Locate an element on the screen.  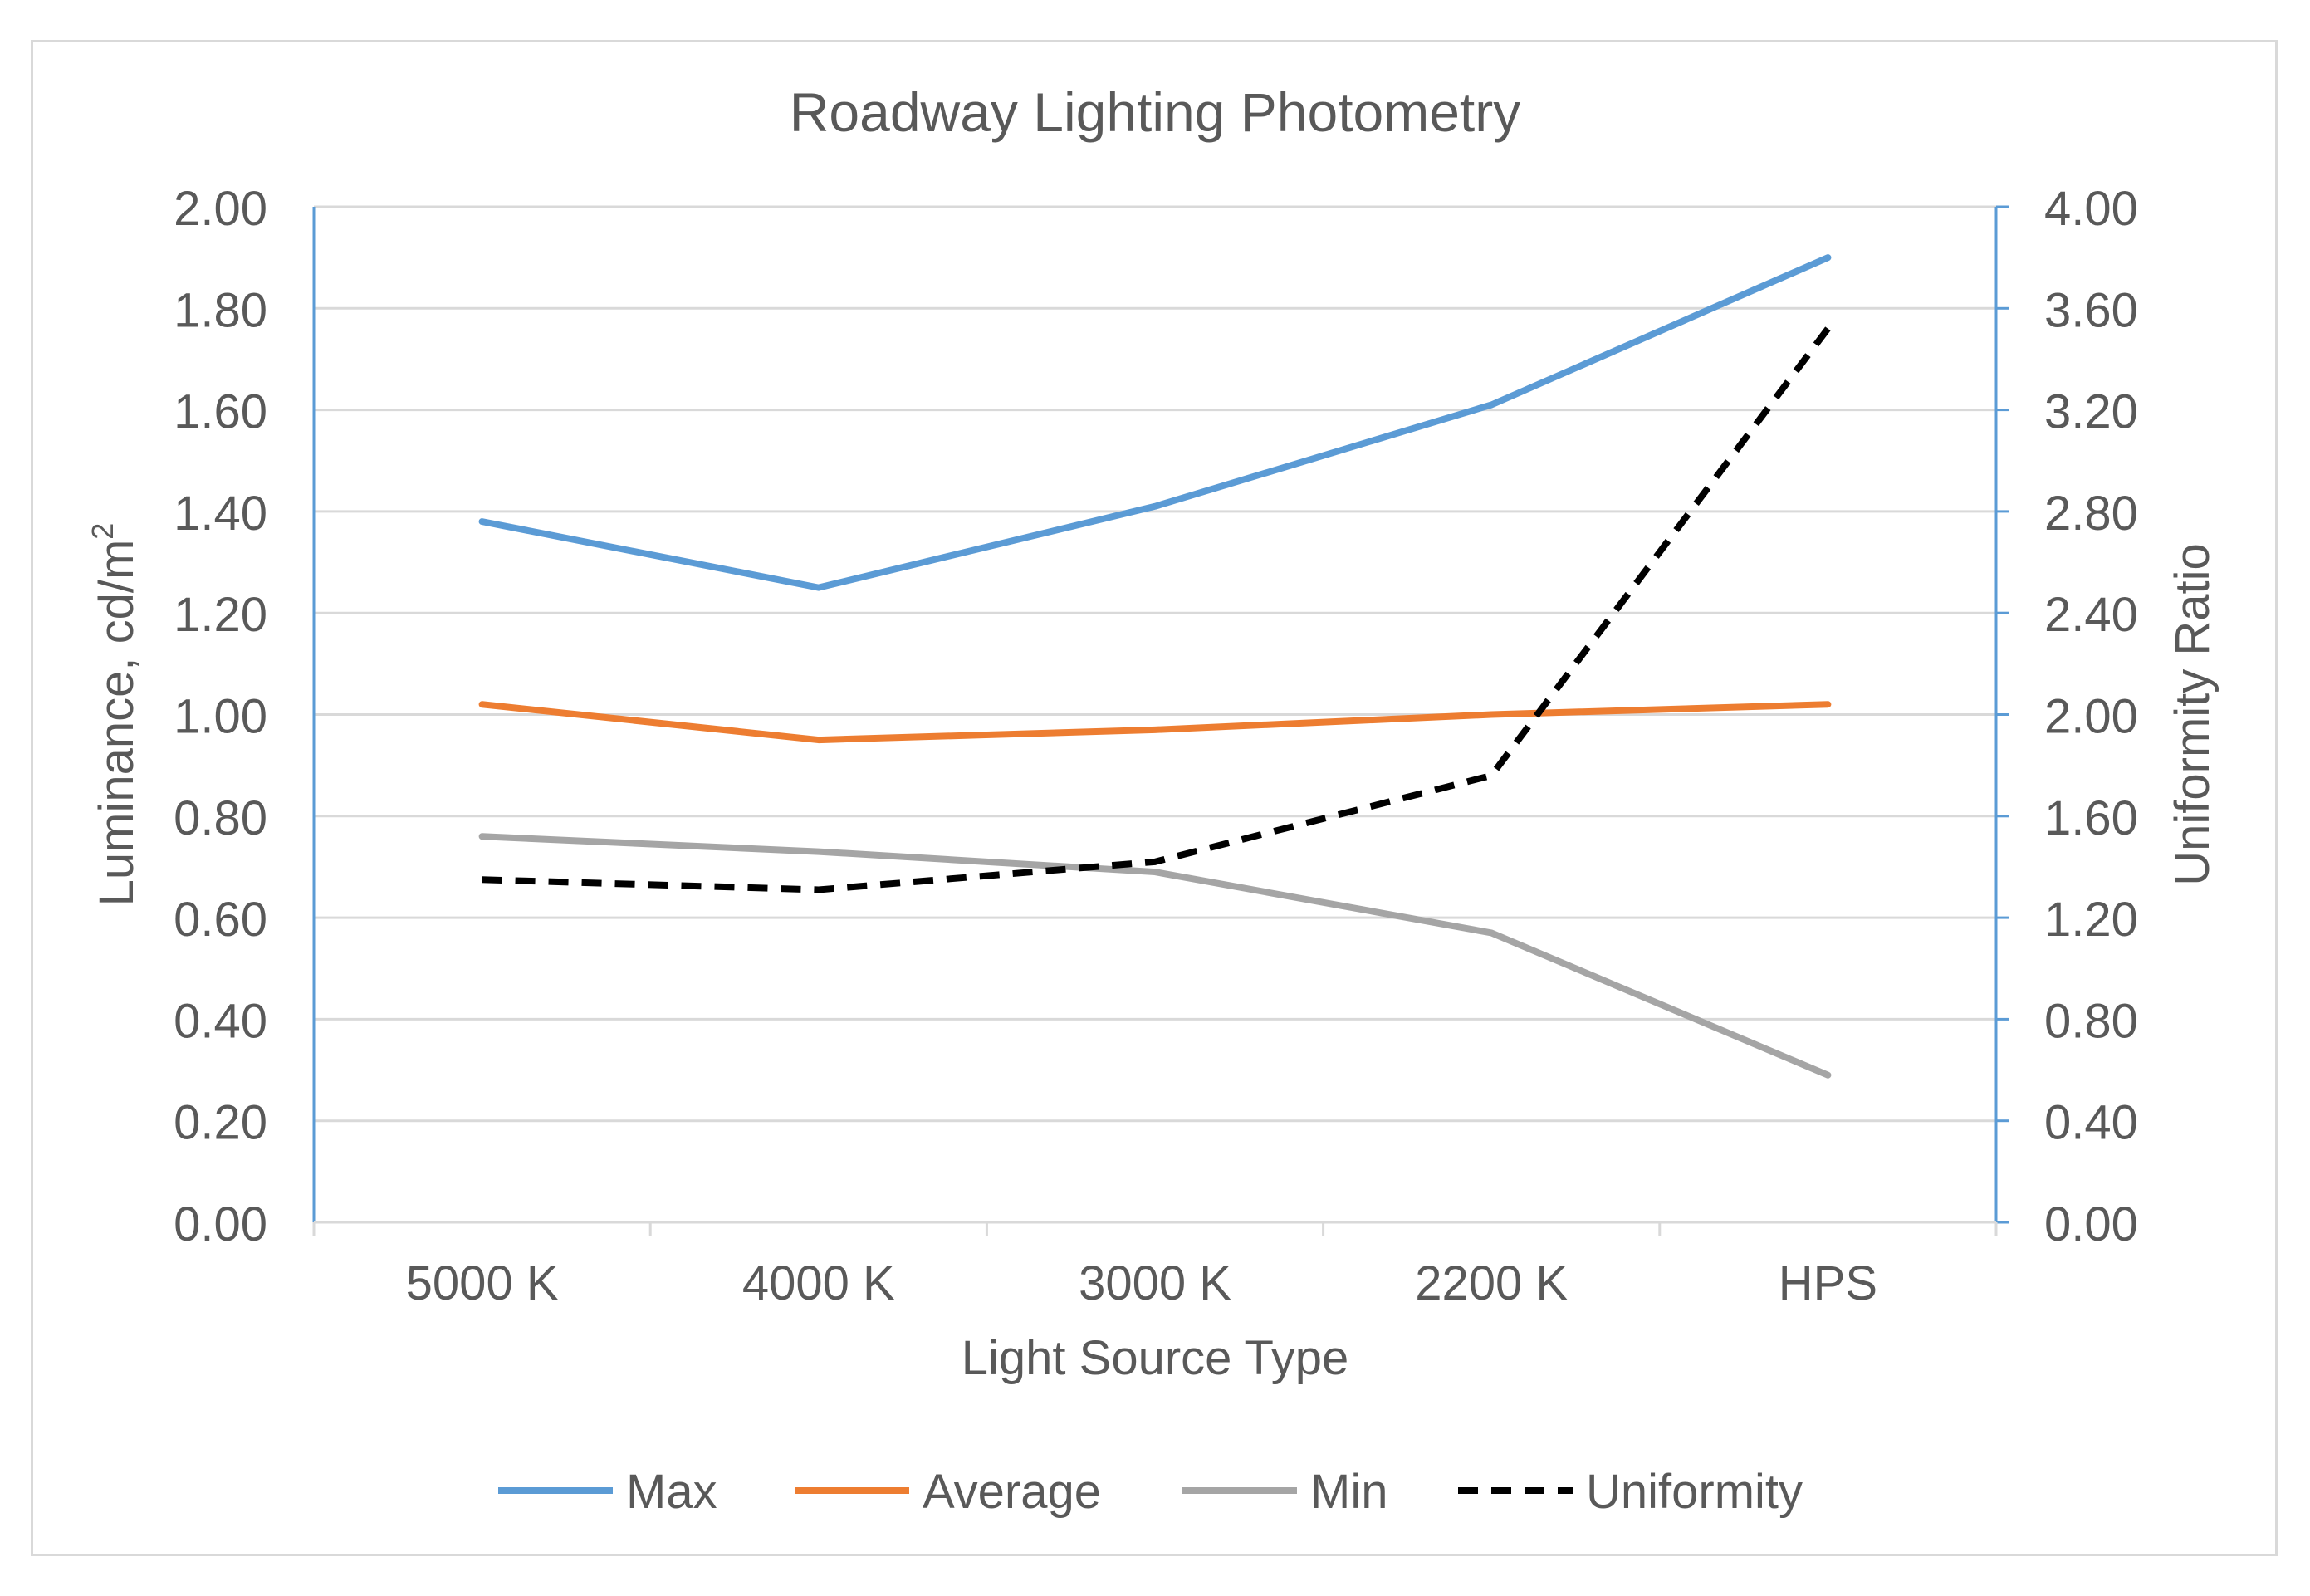
y-tick-label: 1.00 is located at coordinates (220, 717).